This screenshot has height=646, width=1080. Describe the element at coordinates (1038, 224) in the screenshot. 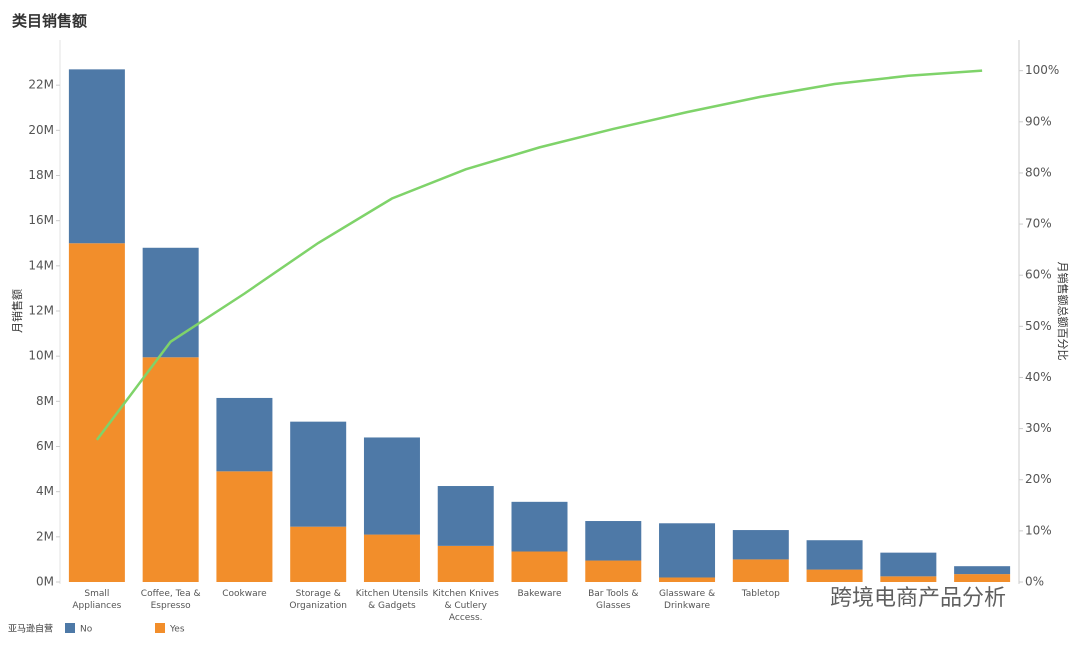

I see `y2-tick-label: 70%` at that location.